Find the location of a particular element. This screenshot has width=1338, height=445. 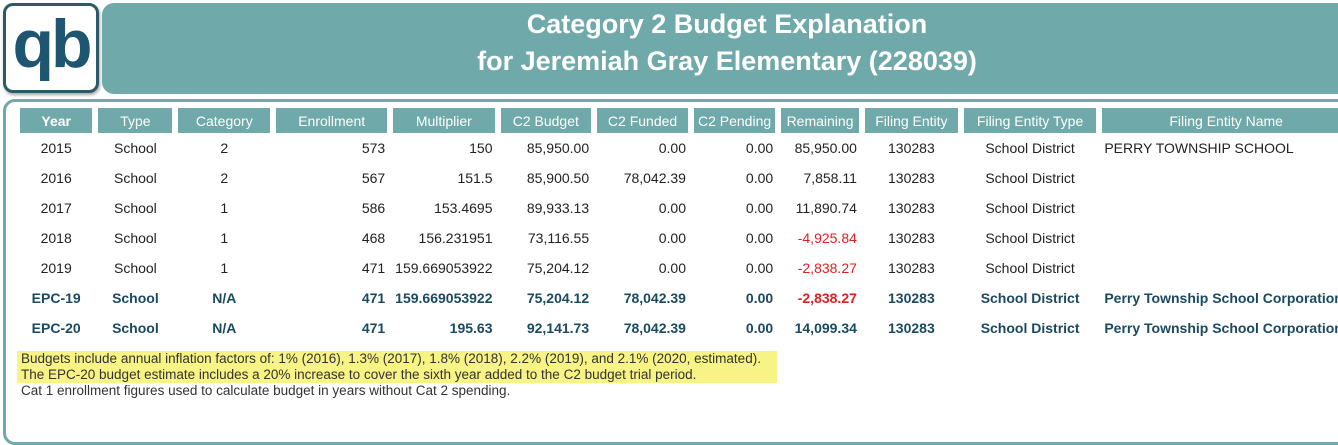

multiplier-cell: 156.231951 is located at coordinates (455, 238).